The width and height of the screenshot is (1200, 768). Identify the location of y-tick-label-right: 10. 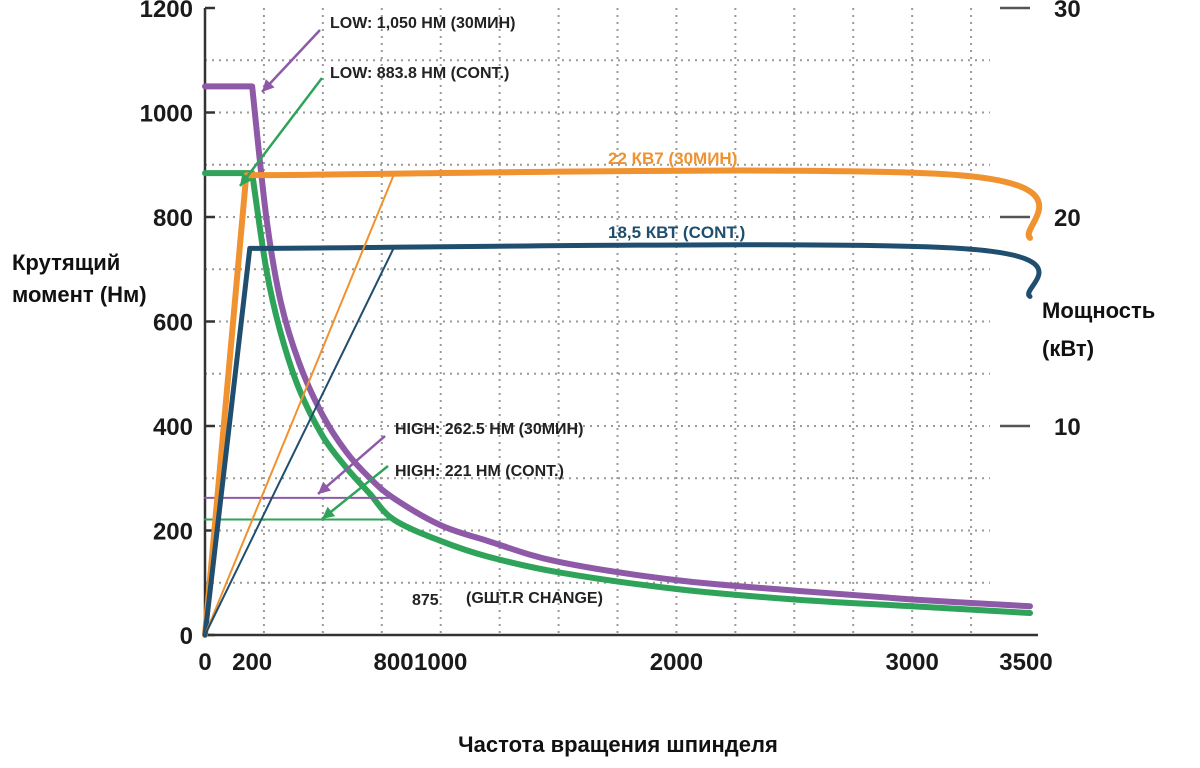
(1067, 427).